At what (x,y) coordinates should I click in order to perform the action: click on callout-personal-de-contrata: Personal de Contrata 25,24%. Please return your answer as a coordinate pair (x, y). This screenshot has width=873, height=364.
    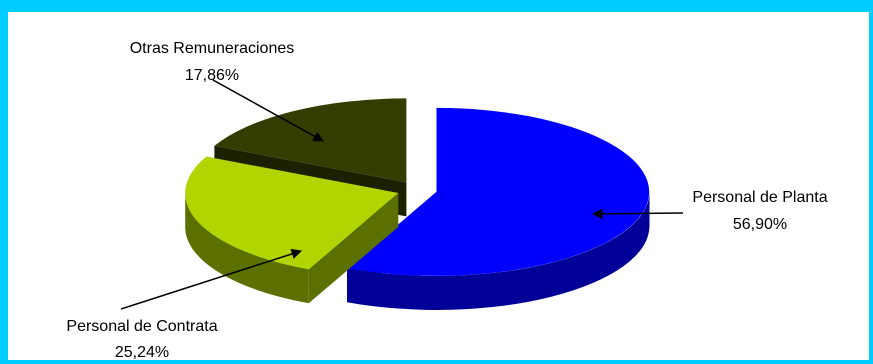
    Looking at the image, I should click on (184, 304).